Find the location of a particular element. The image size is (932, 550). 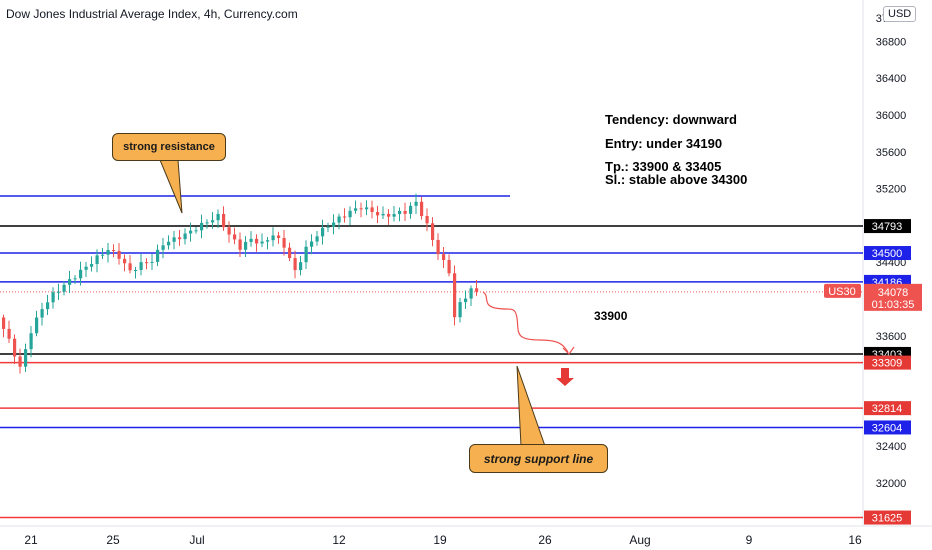

tp-note: Tp.: 33900 & 33405 is located at coordinates (663, 166).